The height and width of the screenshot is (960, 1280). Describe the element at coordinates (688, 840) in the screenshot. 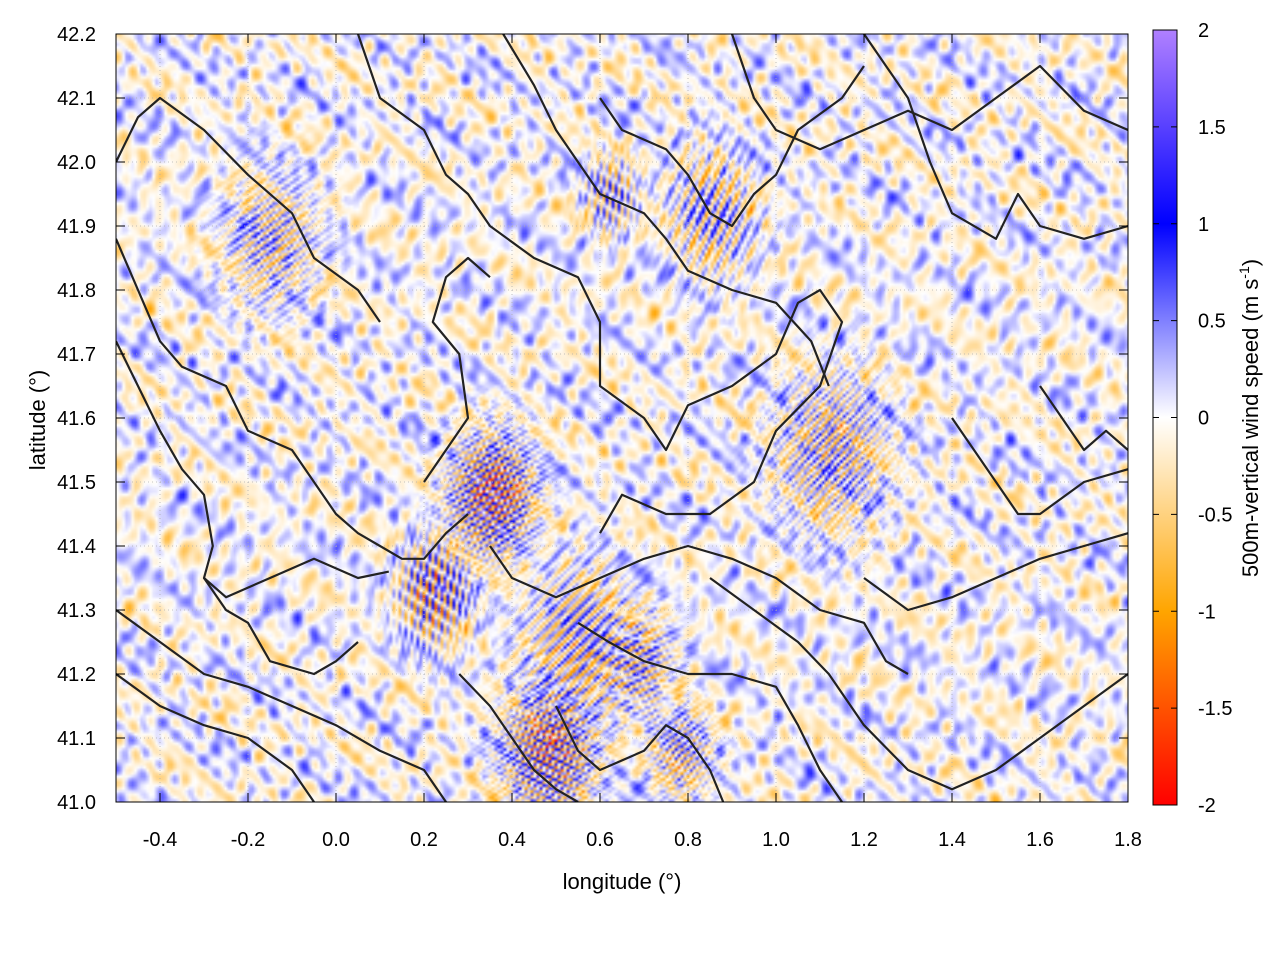

I see `x-tick-label: 0.8` at that location.